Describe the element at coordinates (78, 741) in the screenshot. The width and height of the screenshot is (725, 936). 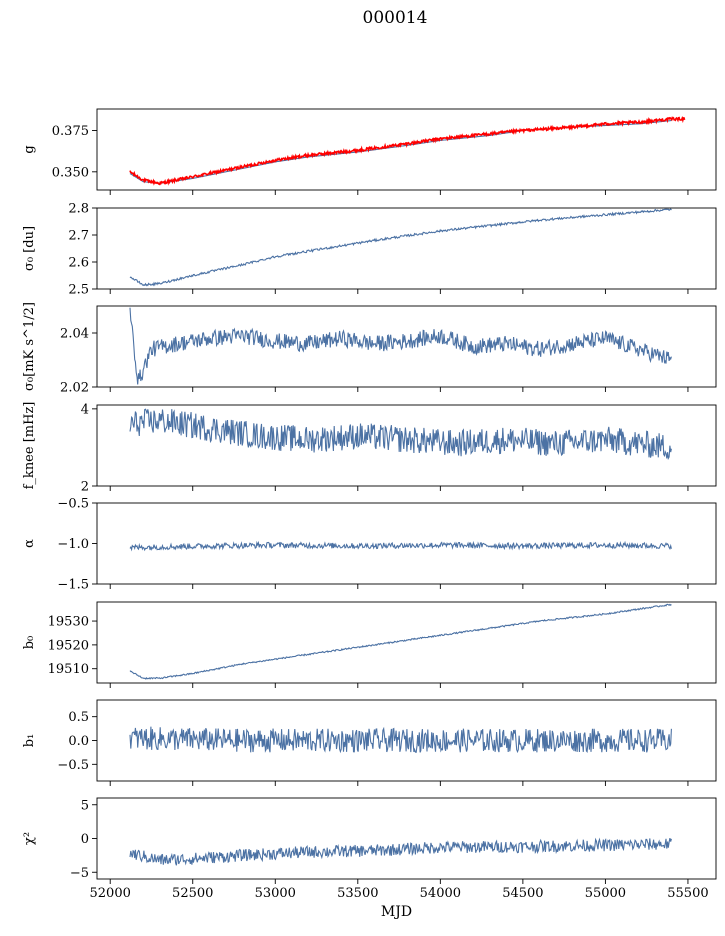
I see `y-tick-label: 0.0` at that location.